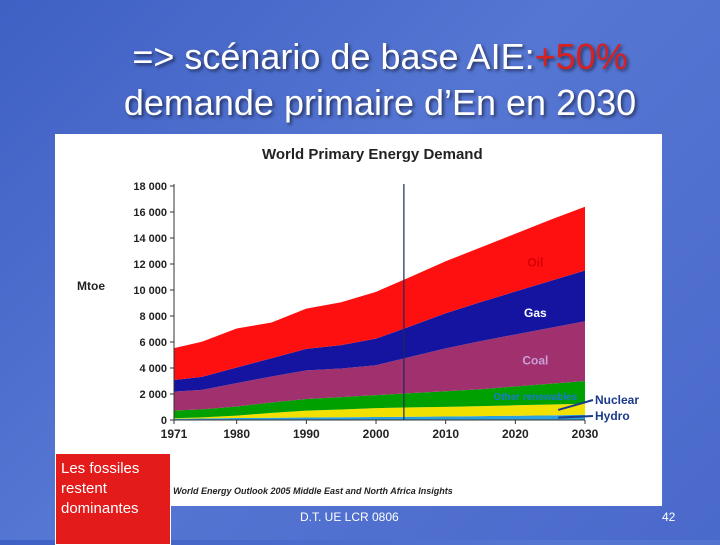 This screenshot has width=720, height=545. I want to click on title-line-1: => scénario de base AIE:+50%, so click(380, 57).